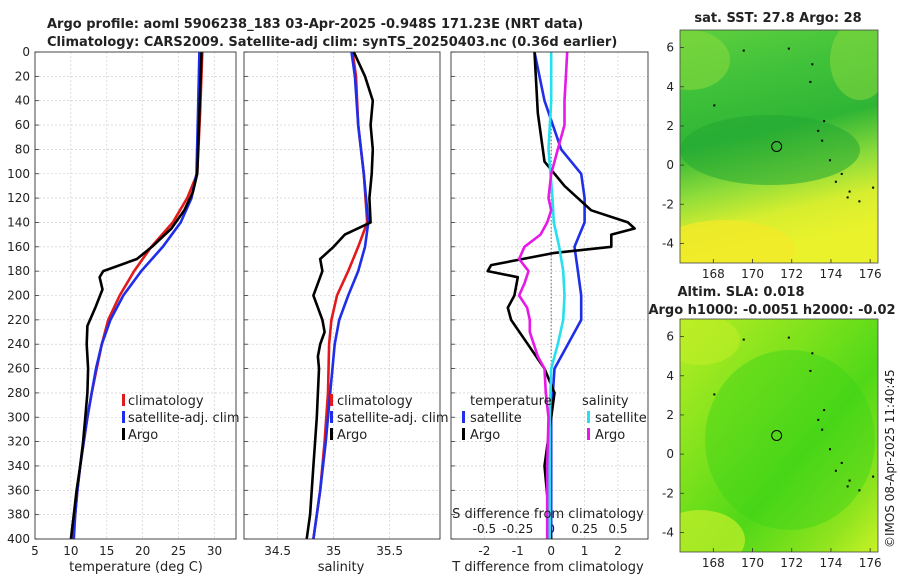 Image resolution: width=900 pixels, height=580 pixels. I want to click on sst-islands, so click(794, 125).